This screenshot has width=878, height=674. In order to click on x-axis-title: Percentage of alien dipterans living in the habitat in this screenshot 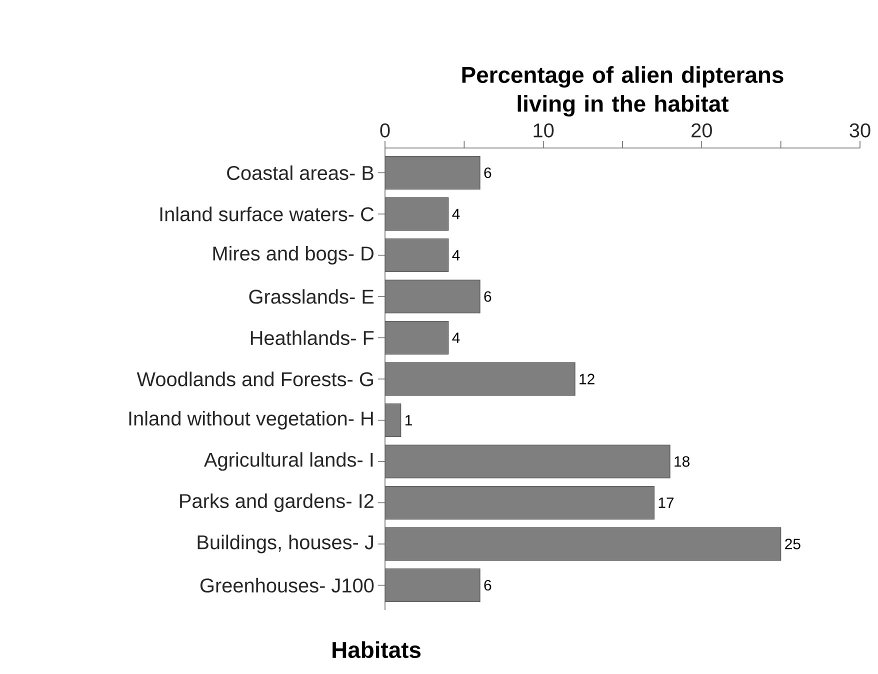, I will do `click(623, 91)`.